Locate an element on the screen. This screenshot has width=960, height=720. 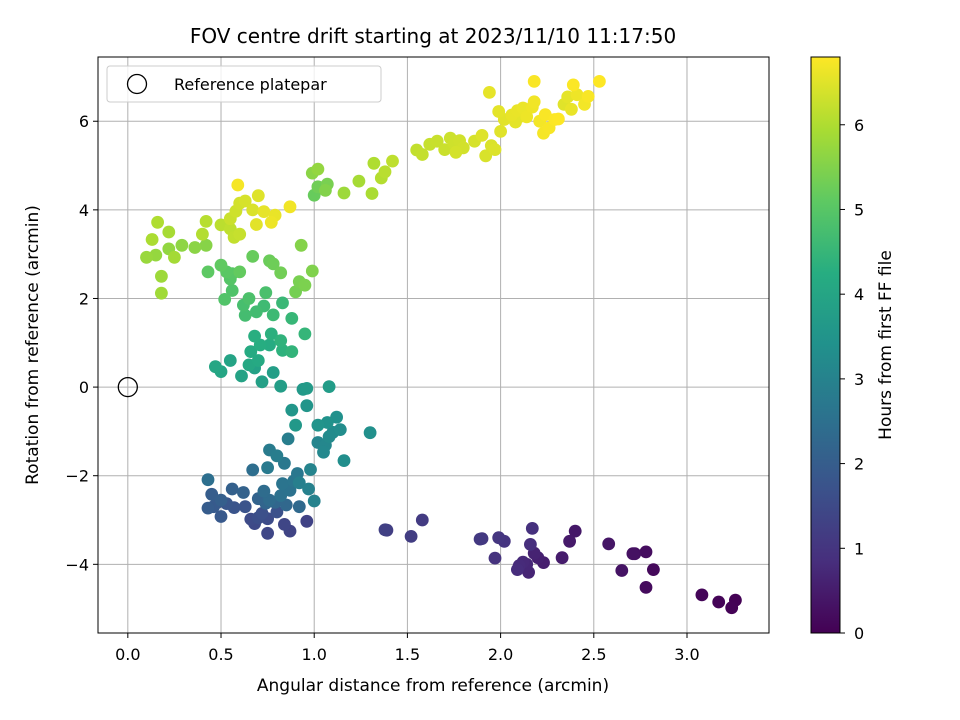
legend-marker is located at coordinates (137, 84).